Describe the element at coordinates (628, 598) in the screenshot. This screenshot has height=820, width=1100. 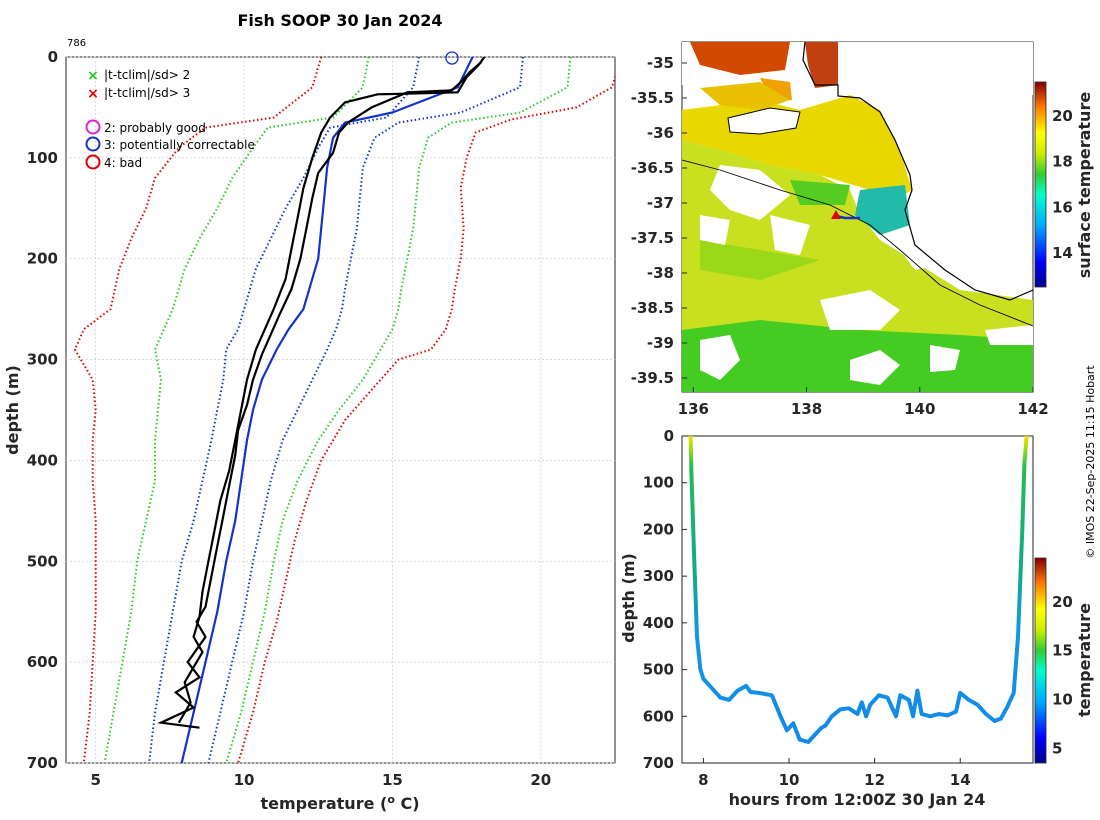
I see `depth-time-ylabel: depth (m)` at that location.